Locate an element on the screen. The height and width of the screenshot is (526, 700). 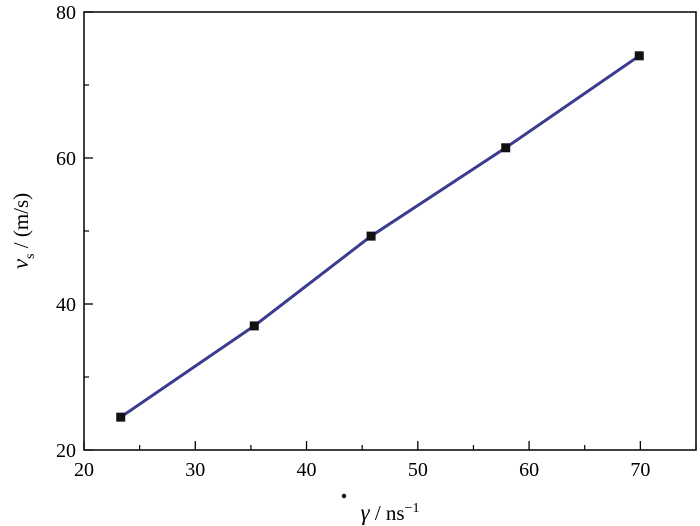
y-tick-label: 20 is located at coordinates (66, 451).